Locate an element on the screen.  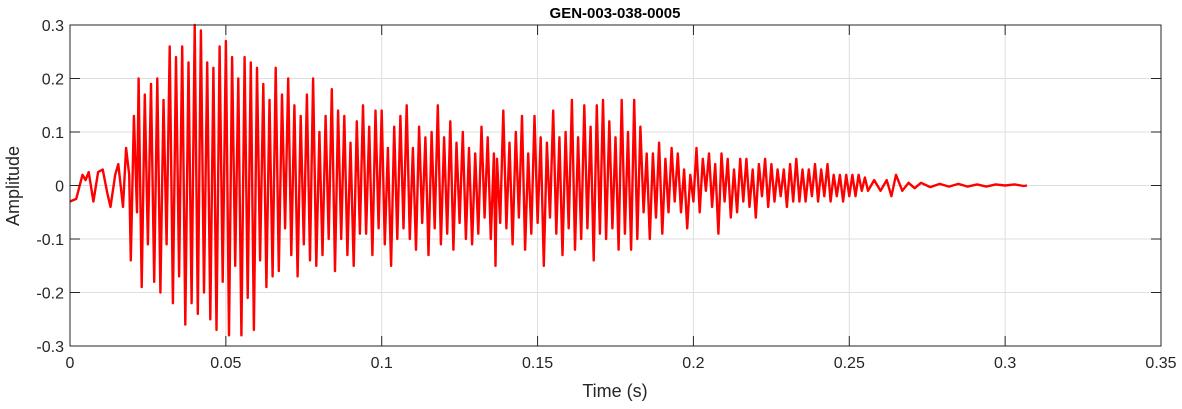
x-axis-label: Time (s) is located at coordinates (614, 391).